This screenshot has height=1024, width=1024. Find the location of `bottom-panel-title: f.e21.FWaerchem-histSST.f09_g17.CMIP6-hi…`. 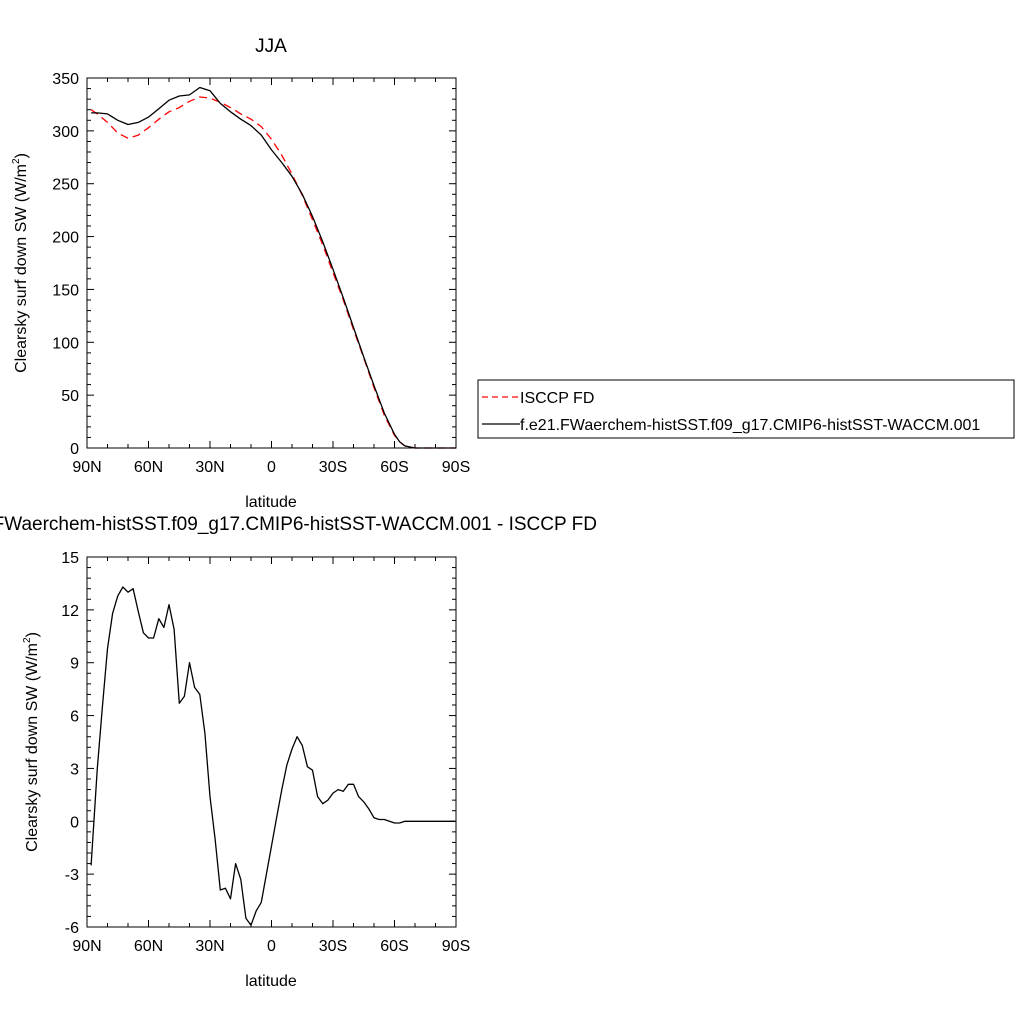

bottom-panel-title: f.e21.FWaerchem-histSST.f09_g17.CMIP6-hi… is located at coordinates (298, 524).